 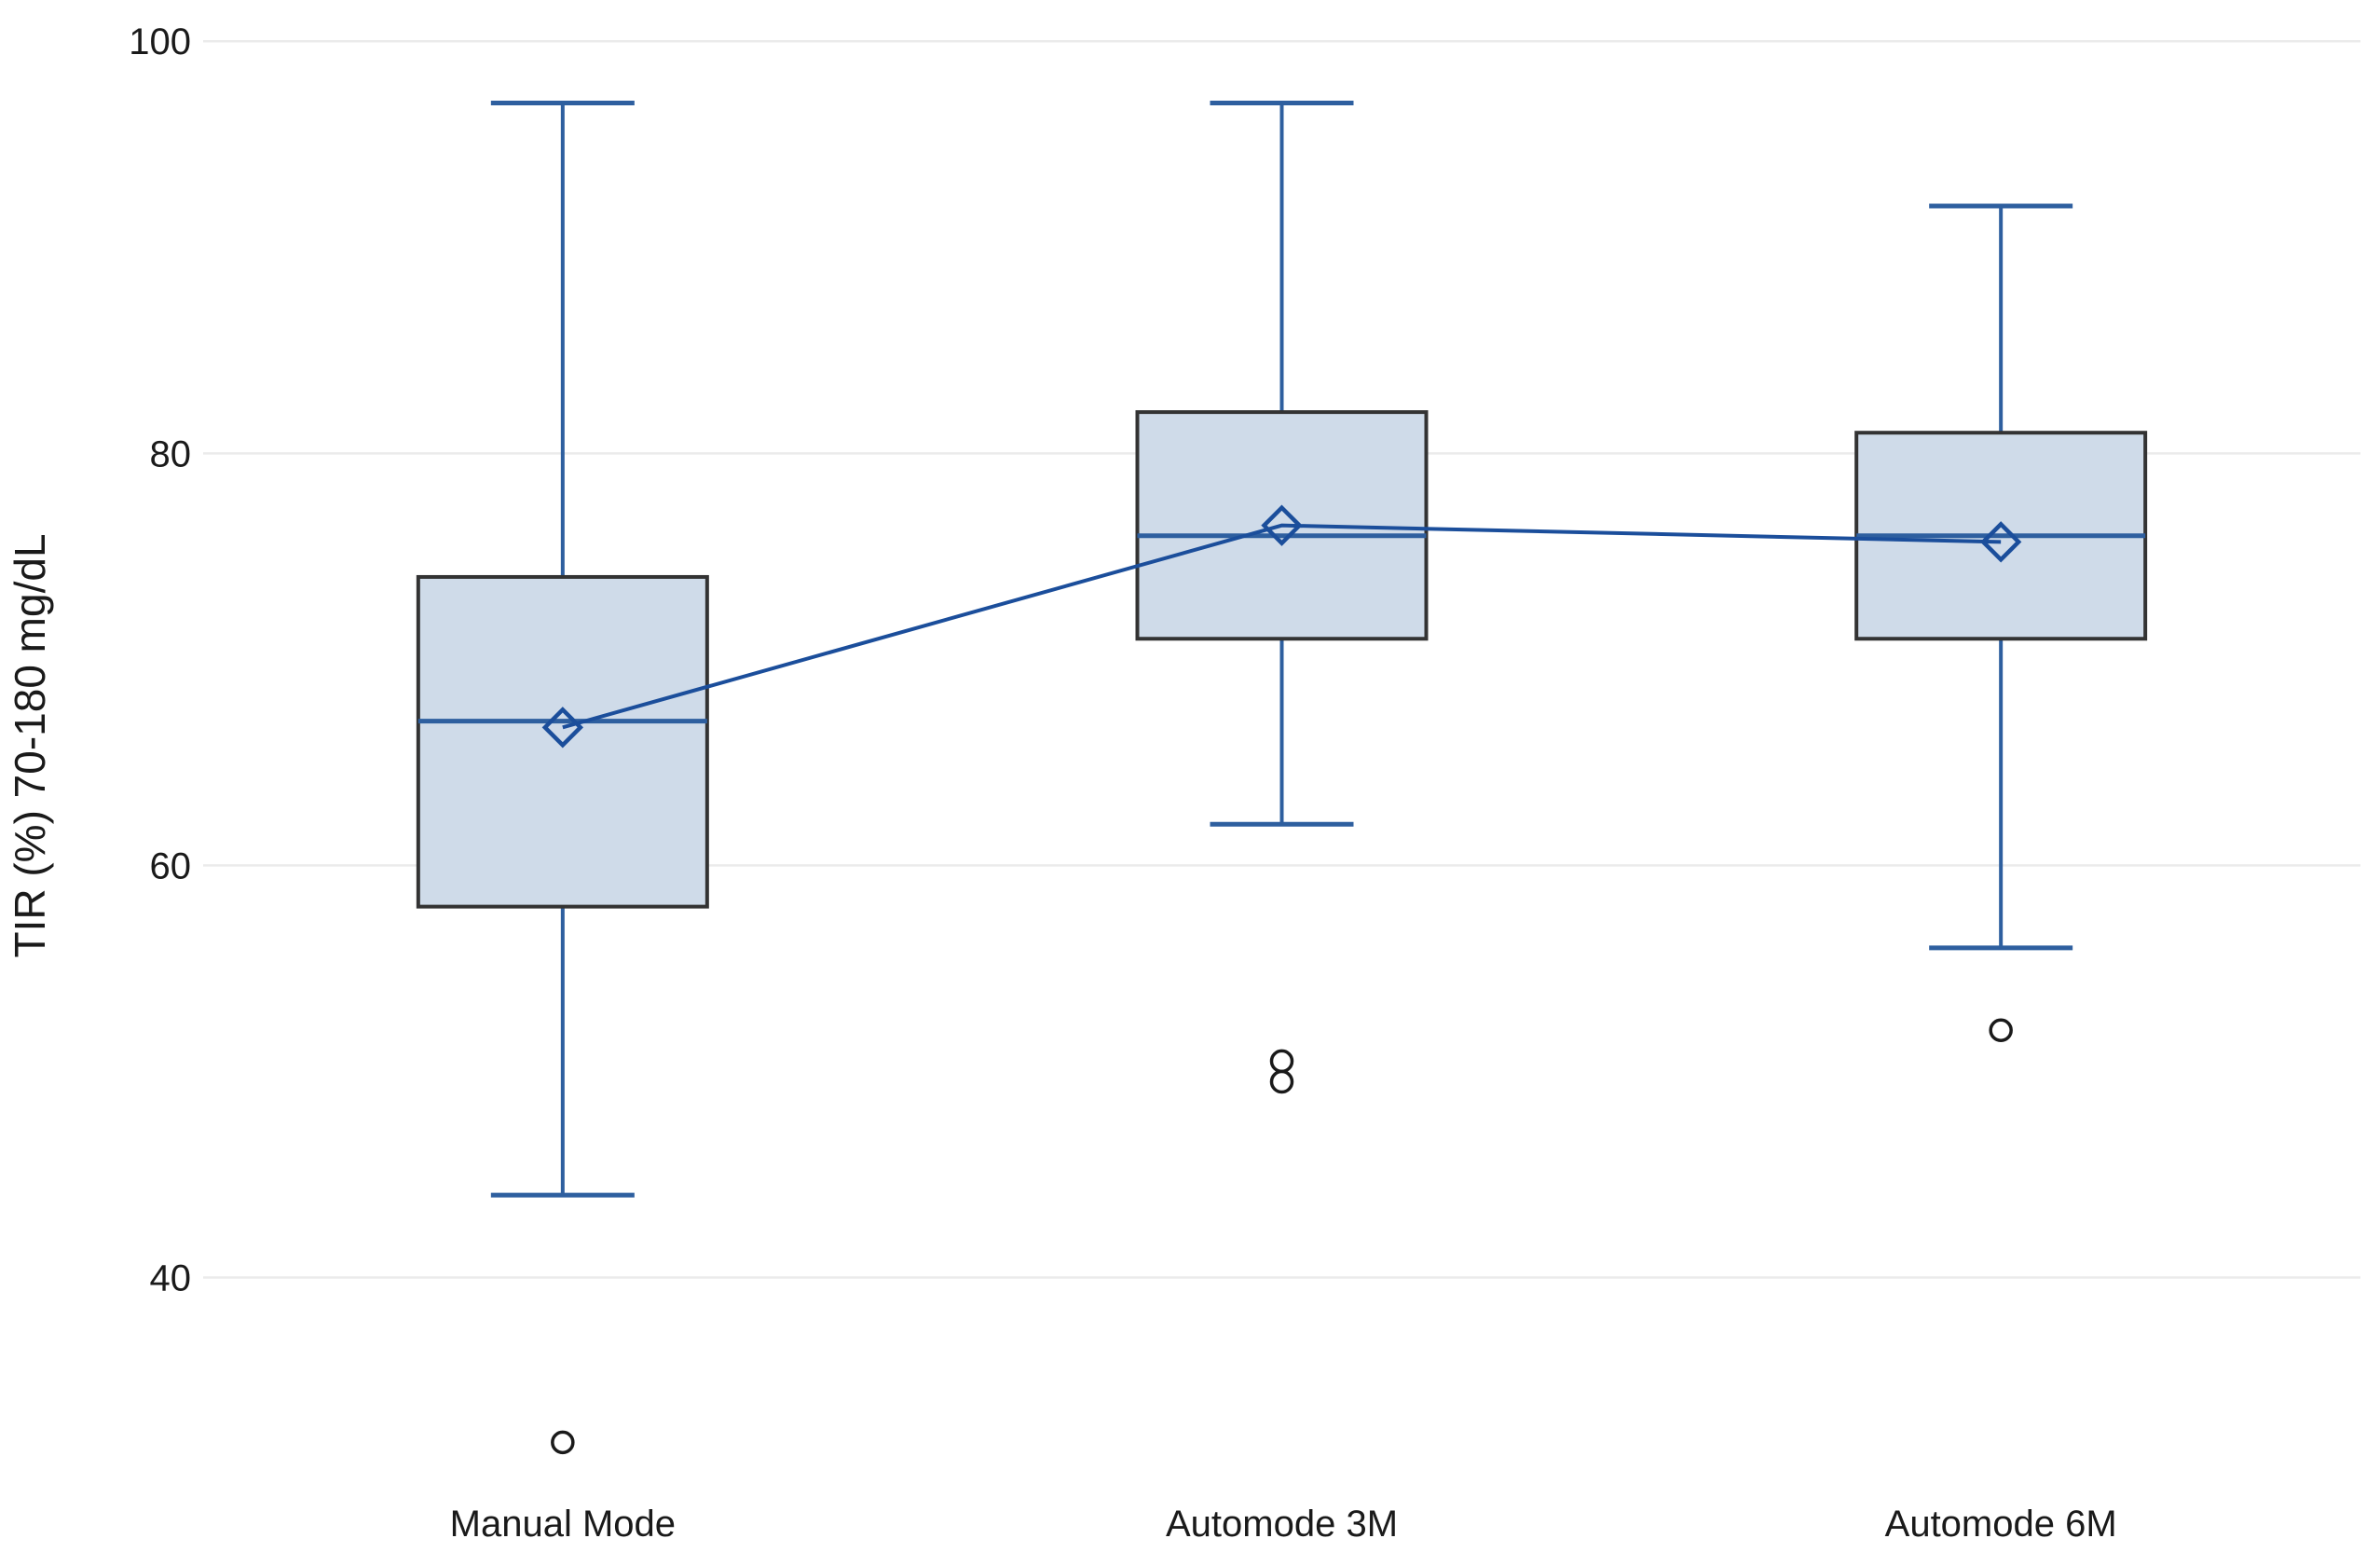 I want to click on box-group-manual-mode, so click(x=562, y=778).